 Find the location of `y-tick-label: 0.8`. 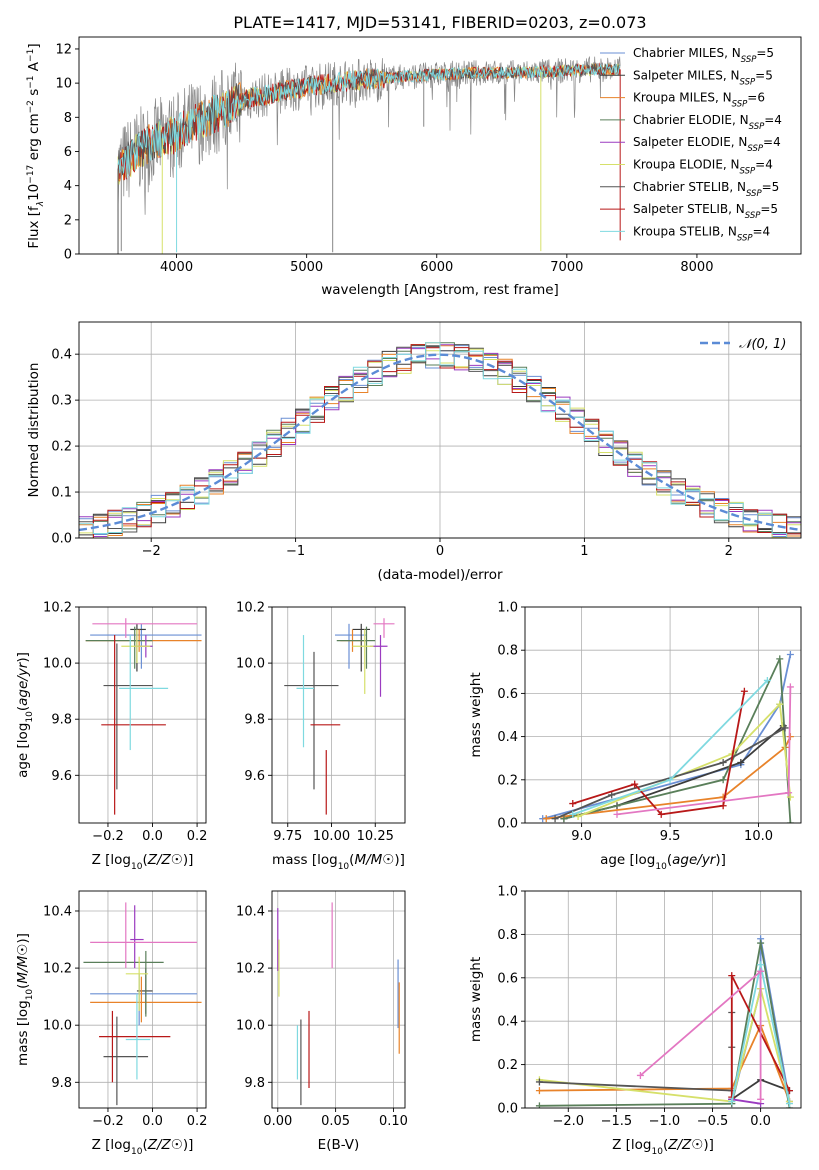

y-tick-label: 0.8 is located at coordinates (507, 651).